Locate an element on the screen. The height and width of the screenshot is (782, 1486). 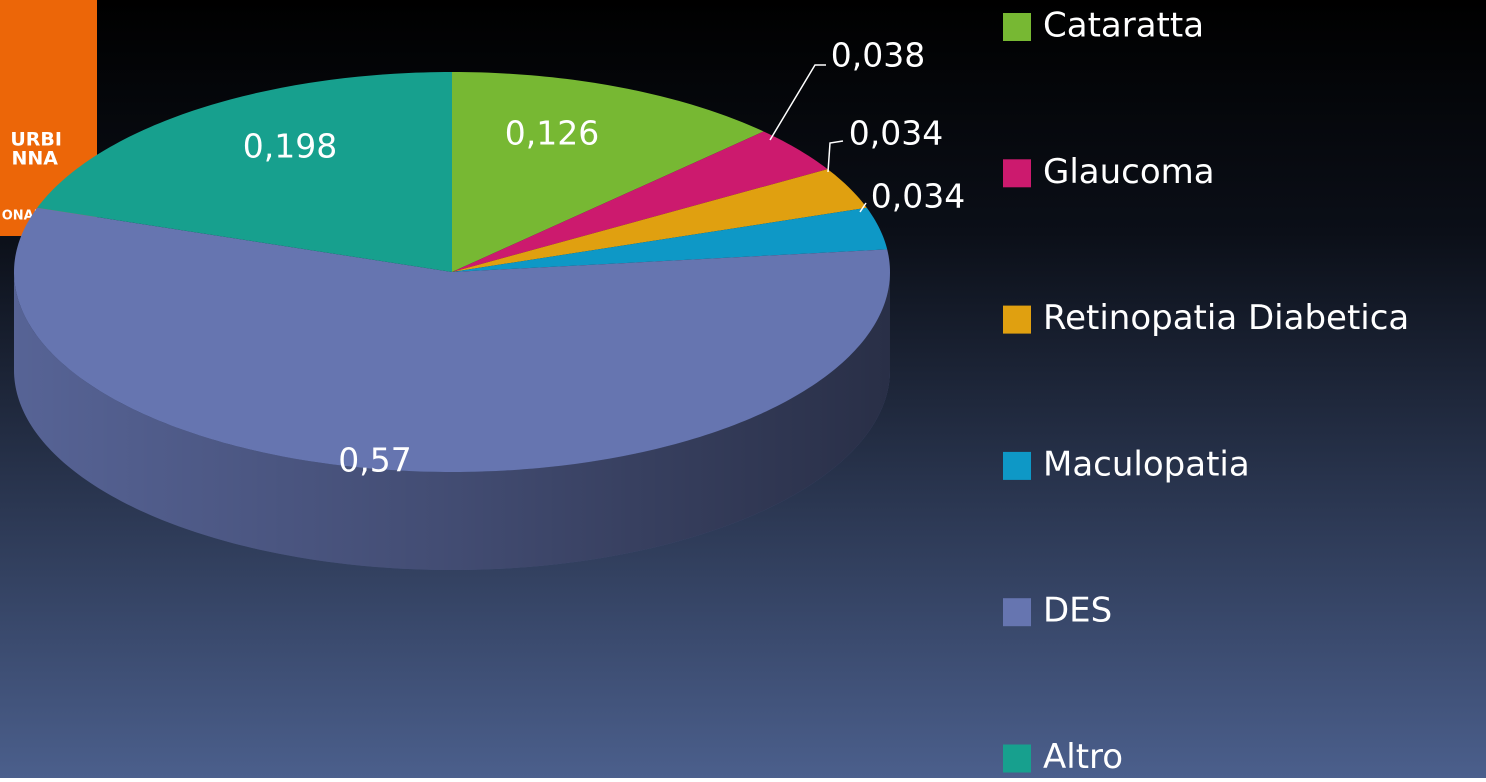
legend-label: Maculopatia is located at coordinates (1146, 464).